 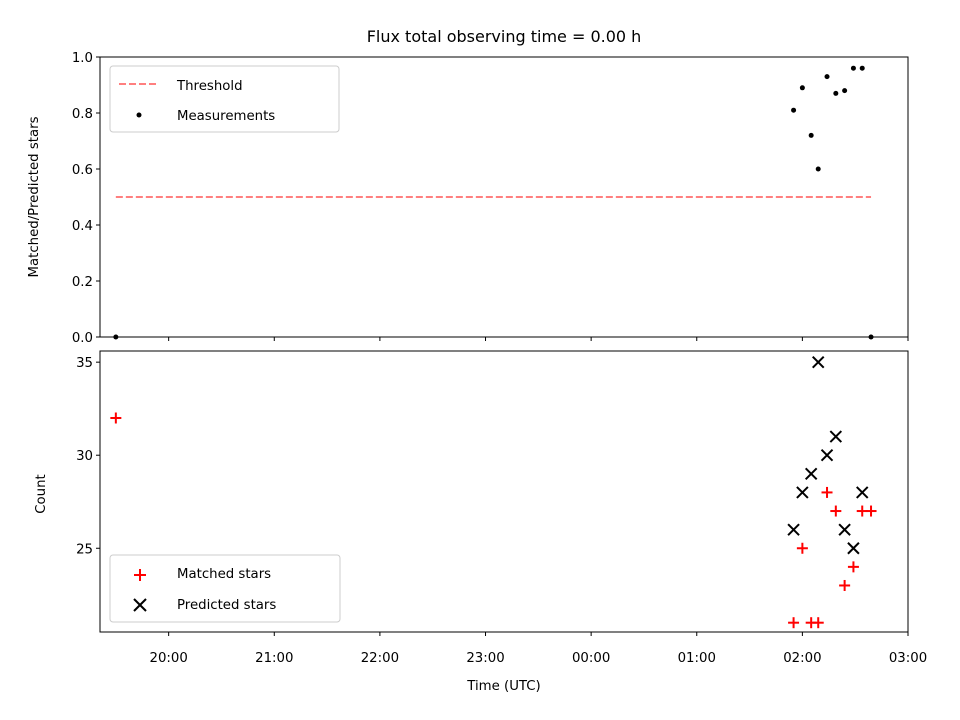 I want to click on legend-label-measurements: Measurements, so click(x=226, y=116).